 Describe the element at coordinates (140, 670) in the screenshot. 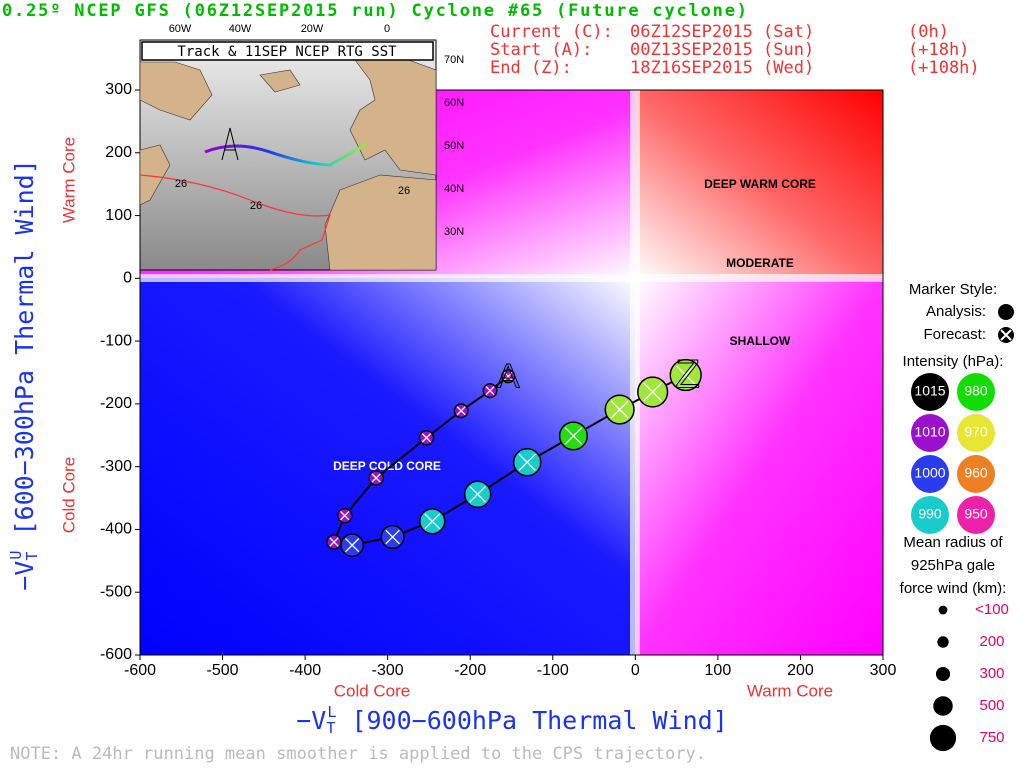

I see `x-tick-label: -600` at that location.